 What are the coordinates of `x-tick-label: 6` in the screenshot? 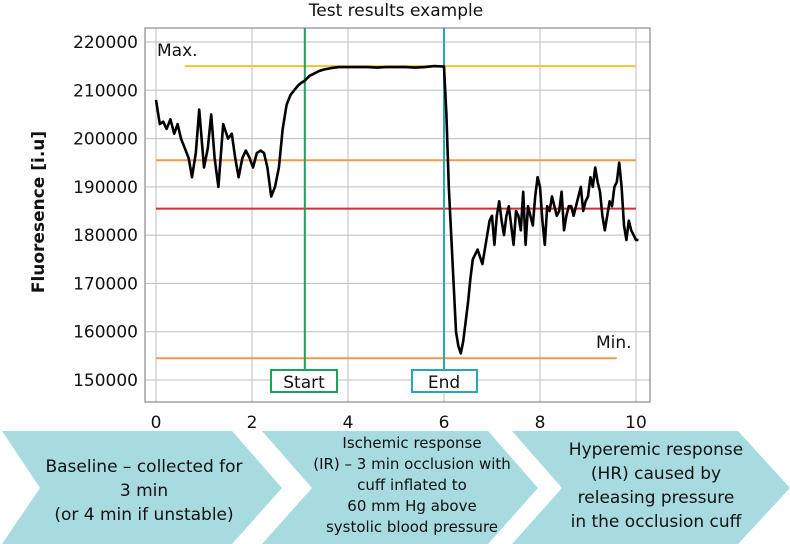 It's located at (444, 423).